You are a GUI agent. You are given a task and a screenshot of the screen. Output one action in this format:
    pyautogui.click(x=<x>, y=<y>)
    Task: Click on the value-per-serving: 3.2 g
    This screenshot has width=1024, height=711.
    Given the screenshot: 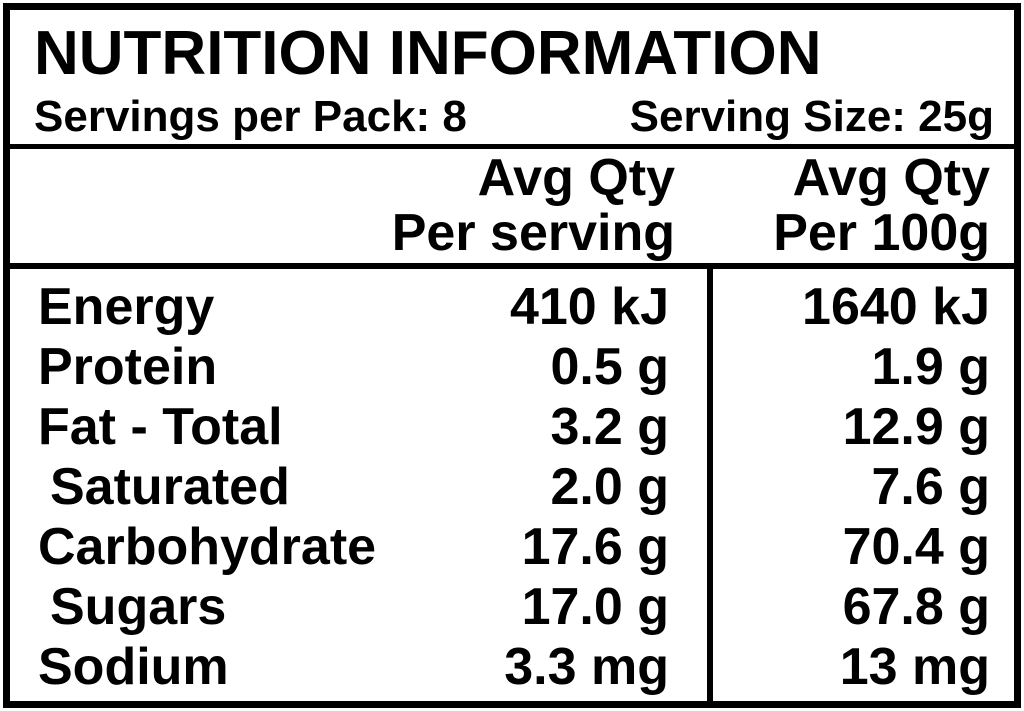 What is the action you would take?
    pyautogui.click(x=610, y=427)
    